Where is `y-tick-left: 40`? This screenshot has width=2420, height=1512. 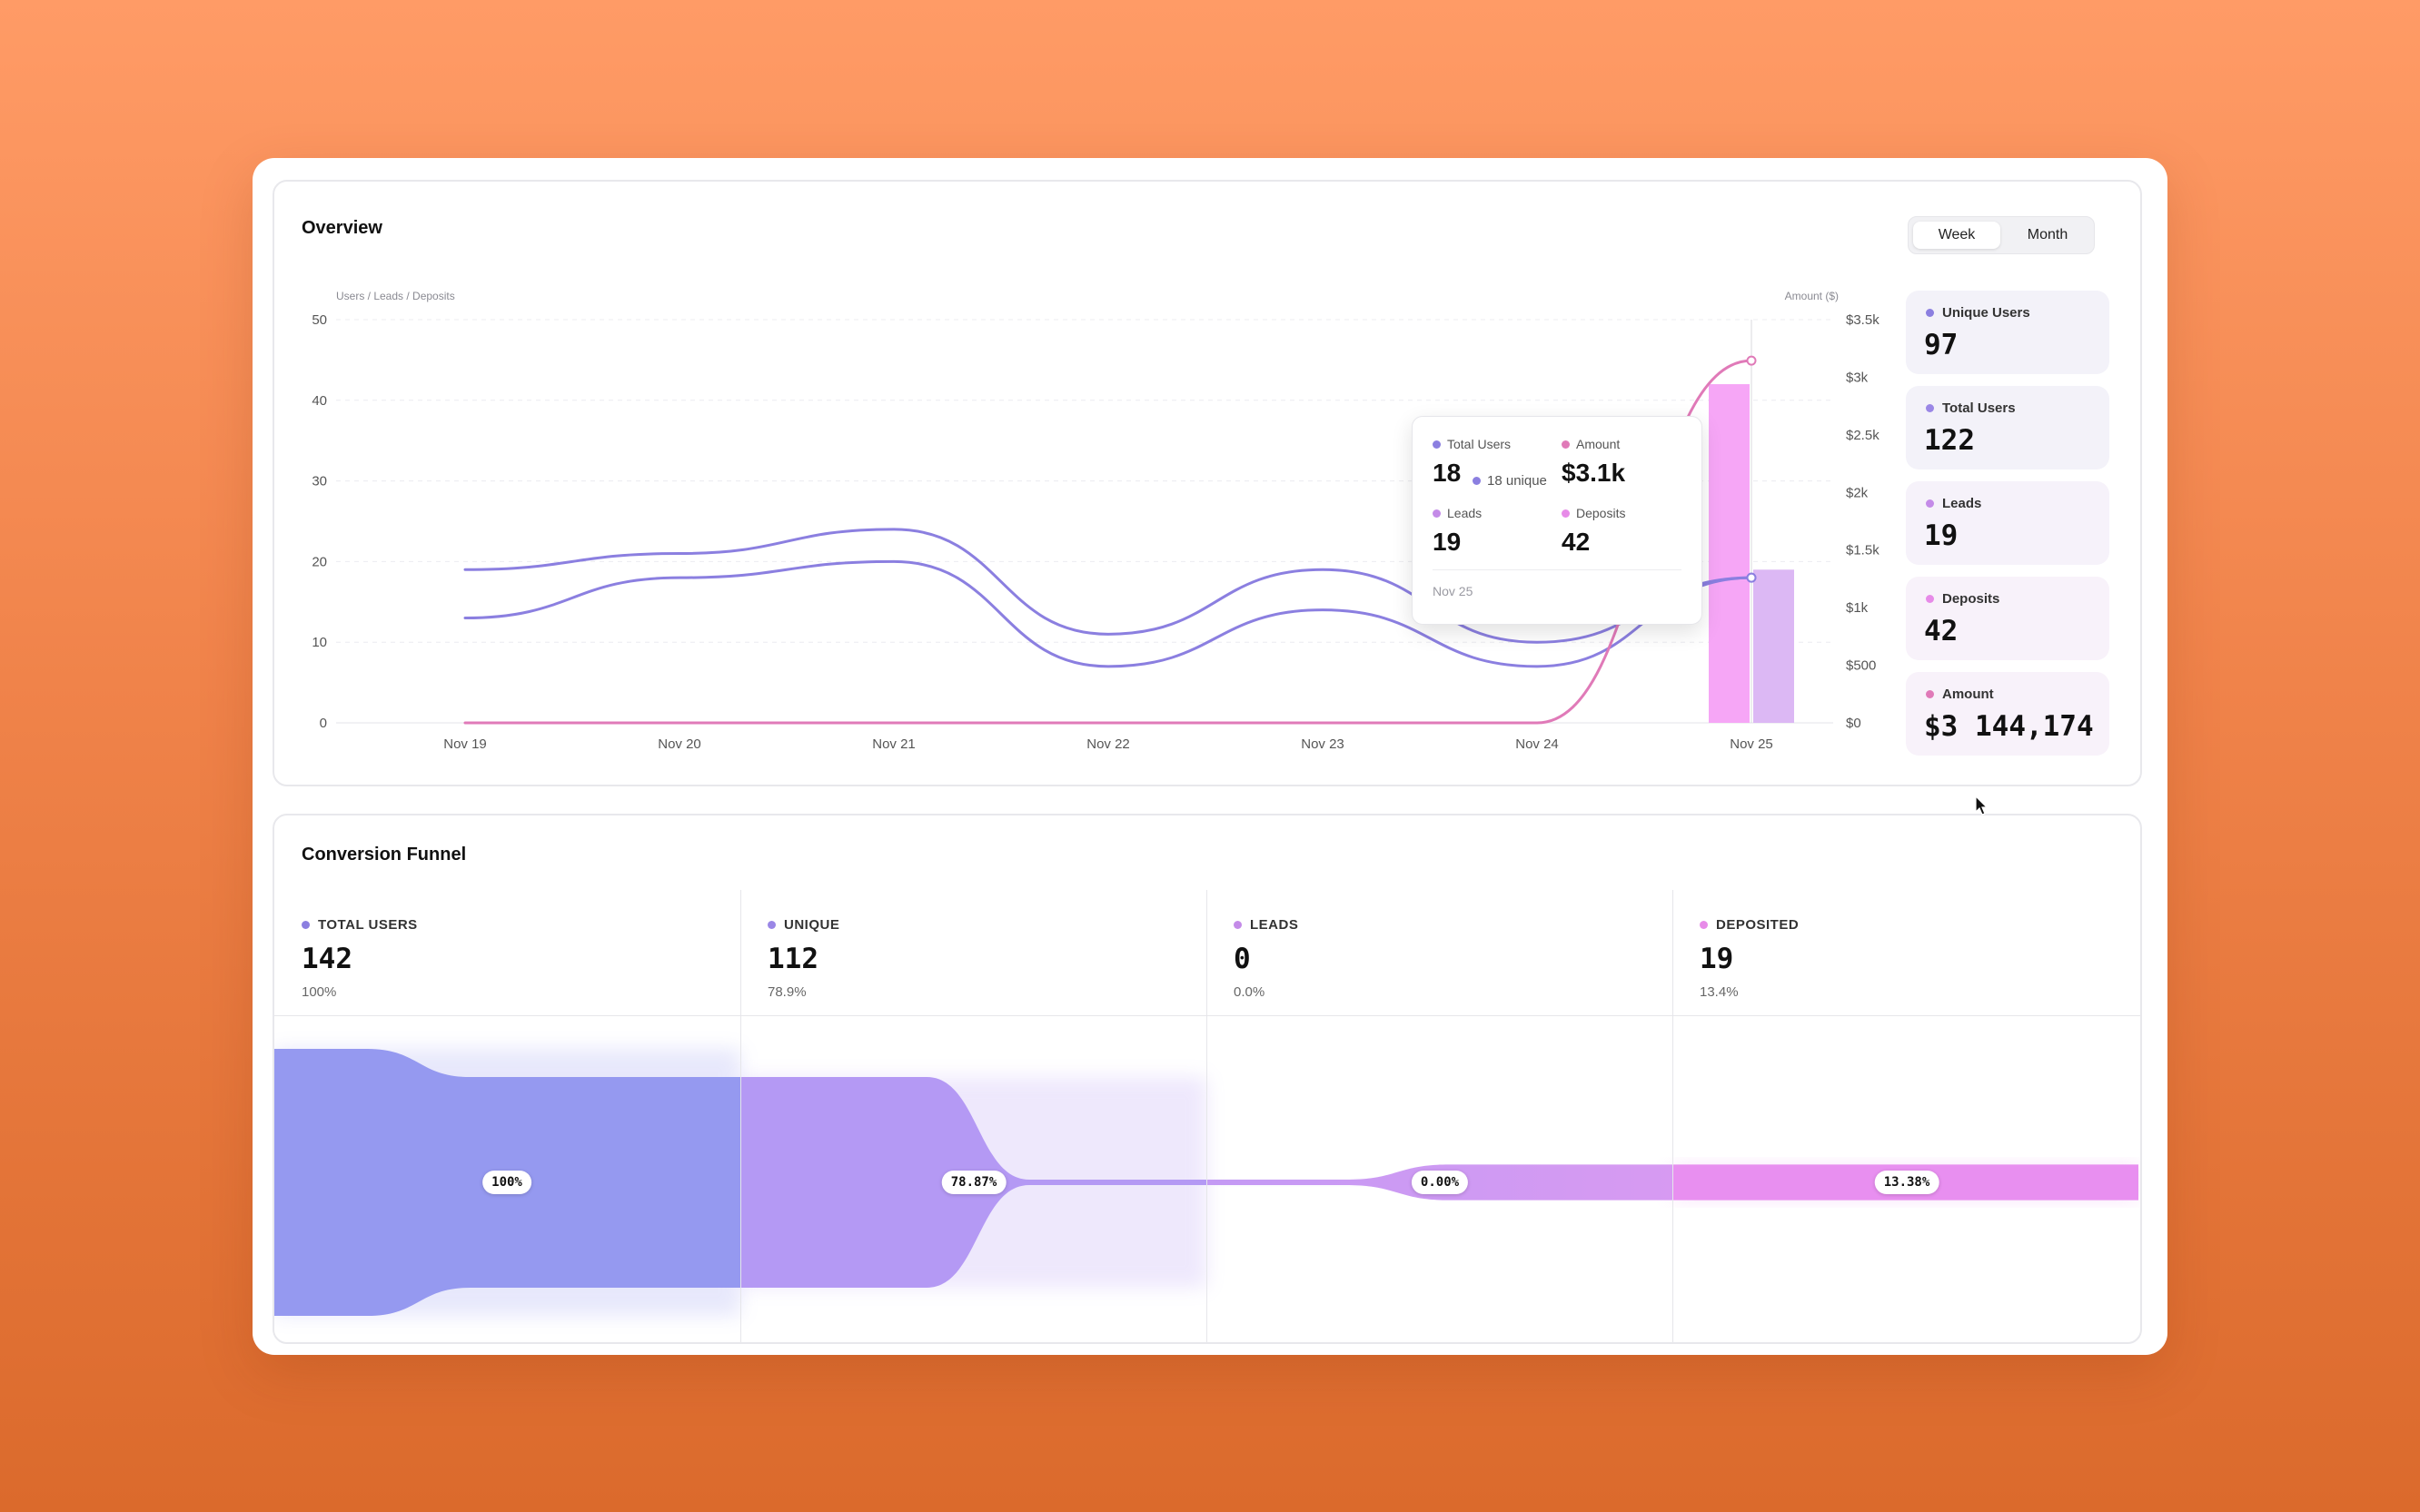
y-tick-left: 40 is located at coordinates (319, 401).